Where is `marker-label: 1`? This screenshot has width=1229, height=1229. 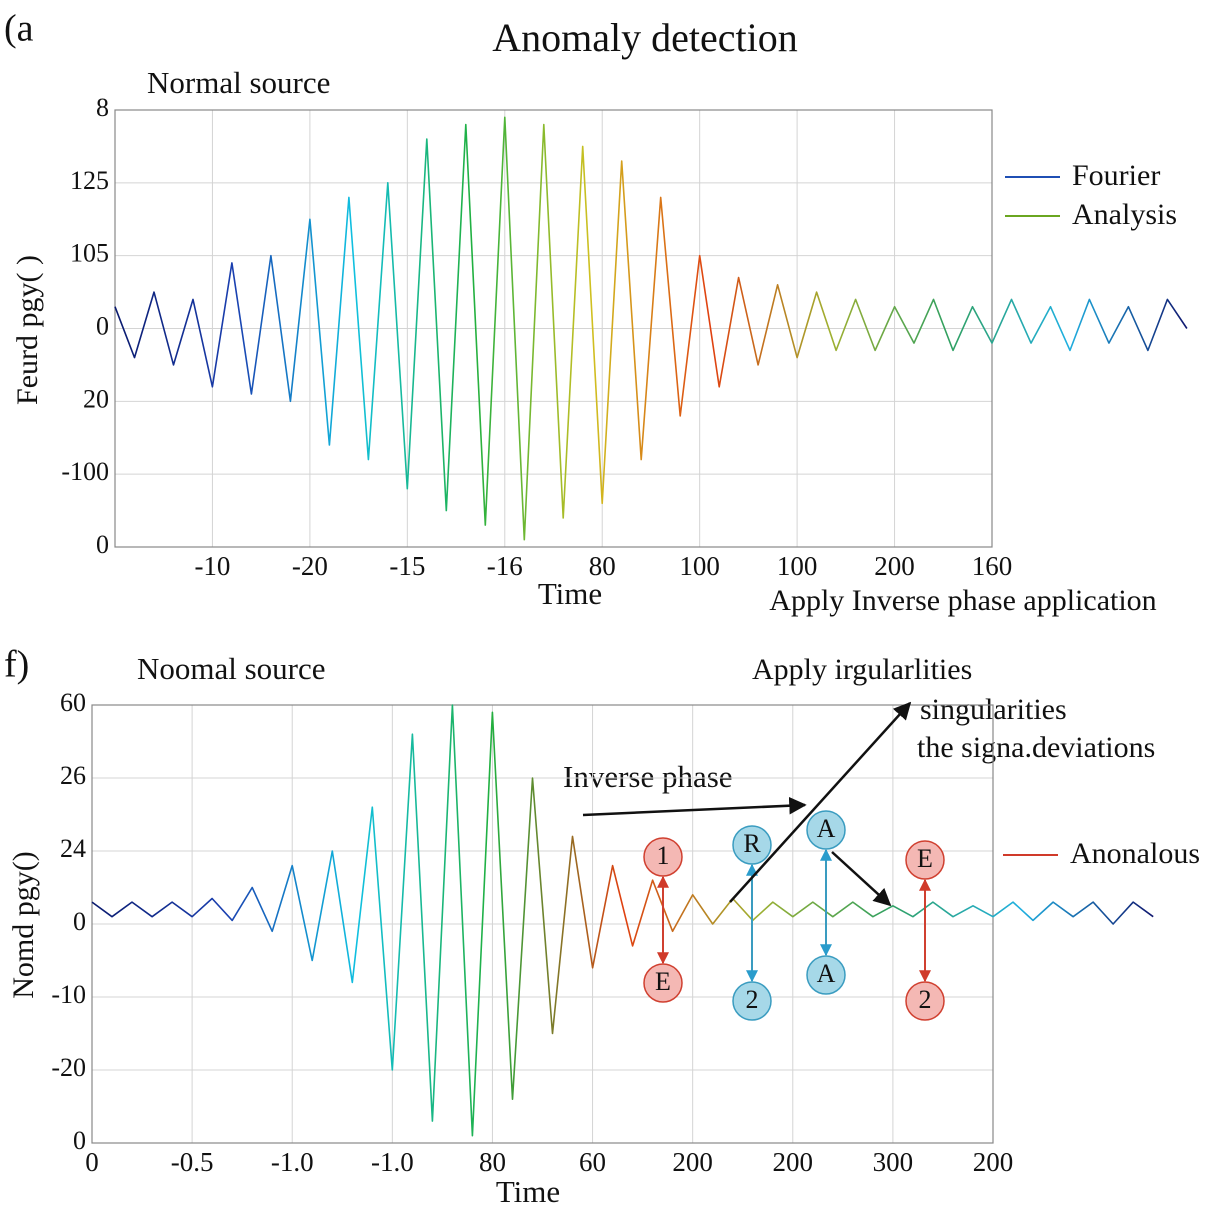
marker-label: 1 is located at coordinates (663, 855).